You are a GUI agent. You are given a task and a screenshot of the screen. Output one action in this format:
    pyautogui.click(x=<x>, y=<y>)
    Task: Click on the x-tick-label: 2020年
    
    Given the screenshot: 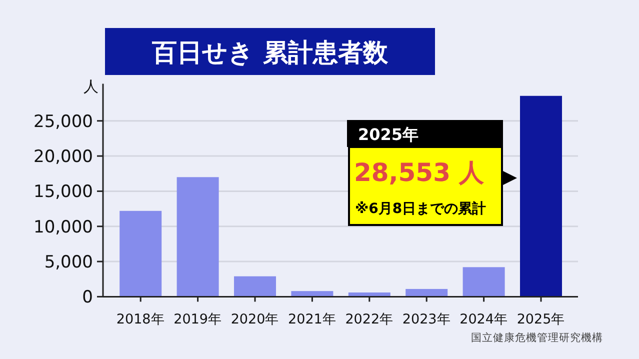 What is the action you would take?
    pyautogui.click(x=255, y=320)
    